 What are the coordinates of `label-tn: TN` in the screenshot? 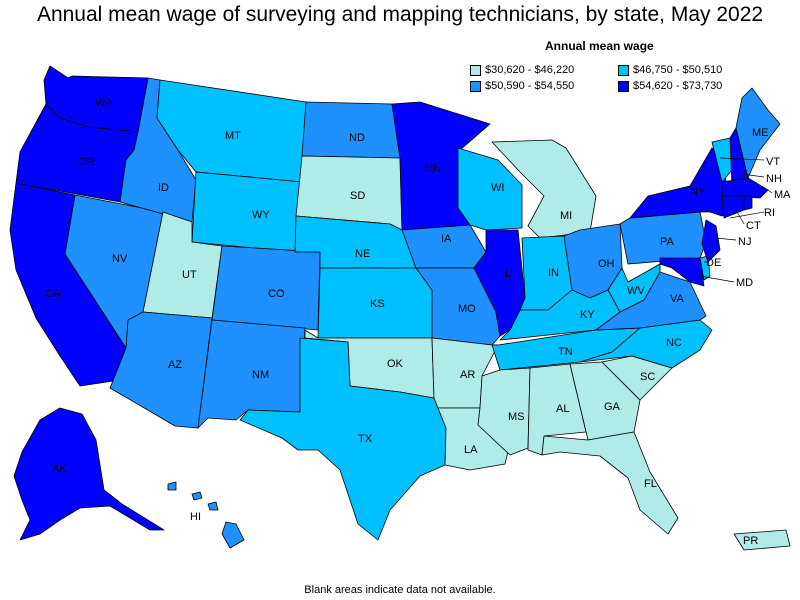 It's located at (565, 352).